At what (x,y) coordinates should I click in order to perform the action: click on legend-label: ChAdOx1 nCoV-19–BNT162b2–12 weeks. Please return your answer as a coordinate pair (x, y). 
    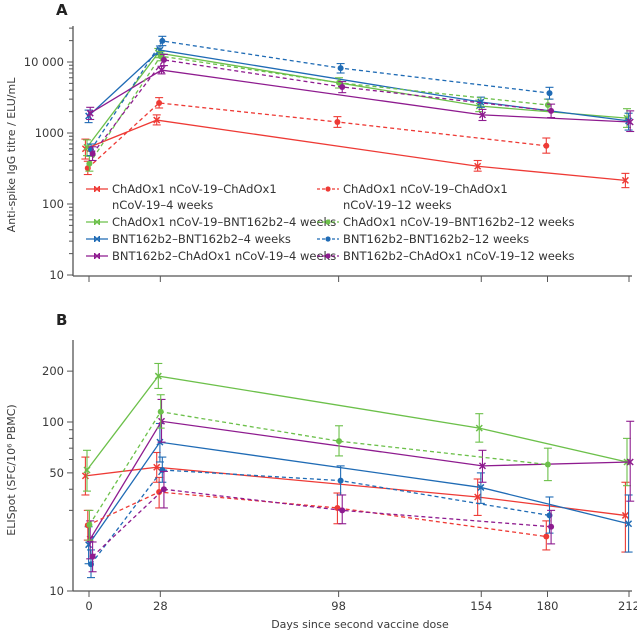
    Looking at the image, I should click on (459, 222).